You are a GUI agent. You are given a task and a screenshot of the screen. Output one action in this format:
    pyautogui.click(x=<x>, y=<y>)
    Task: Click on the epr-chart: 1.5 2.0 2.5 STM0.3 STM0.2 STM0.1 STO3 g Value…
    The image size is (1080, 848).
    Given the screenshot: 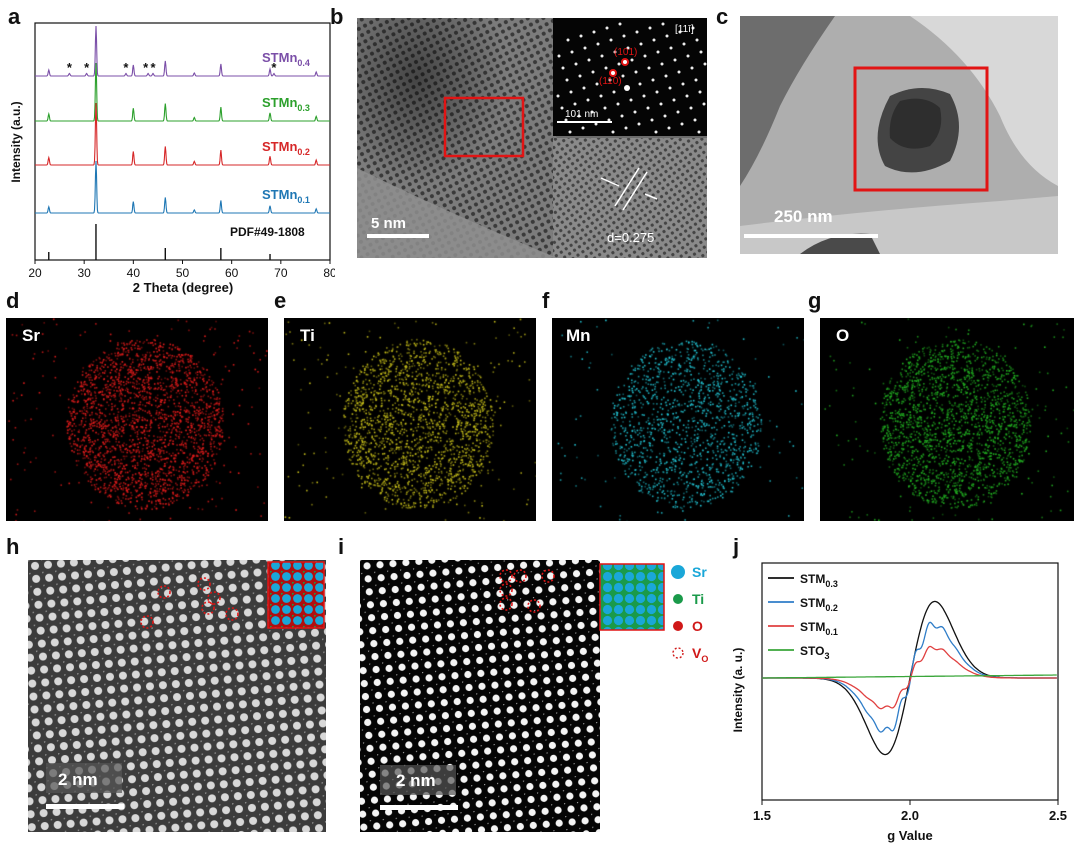 What is the action you would take?
    pyautogui.click(x=899, y=702)
    